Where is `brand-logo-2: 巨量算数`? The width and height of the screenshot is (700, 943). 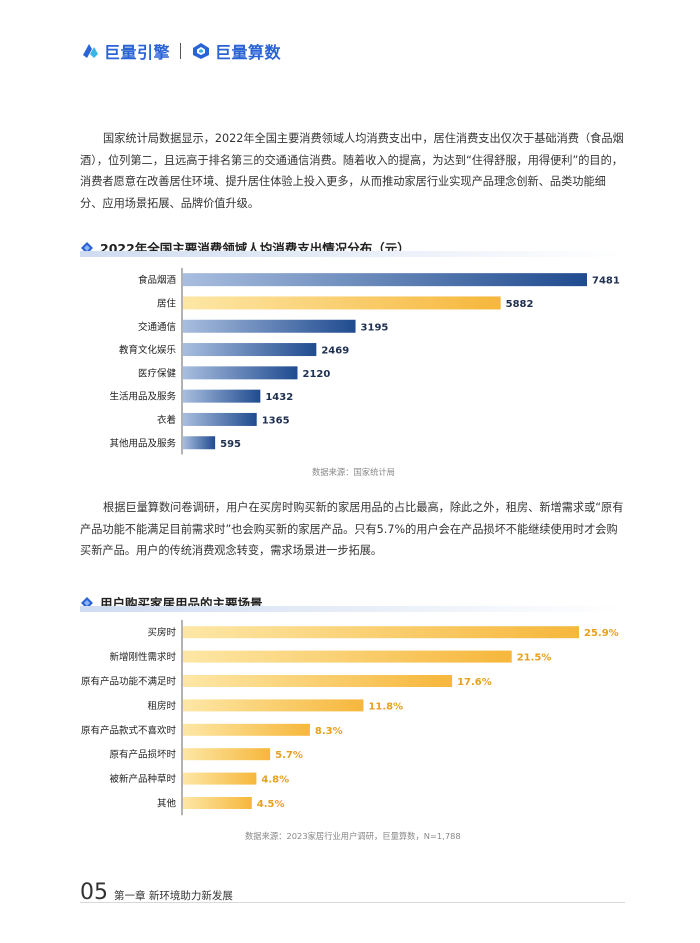
brand-logo-2: 巨量算数 is located at coordinates (236, 51).